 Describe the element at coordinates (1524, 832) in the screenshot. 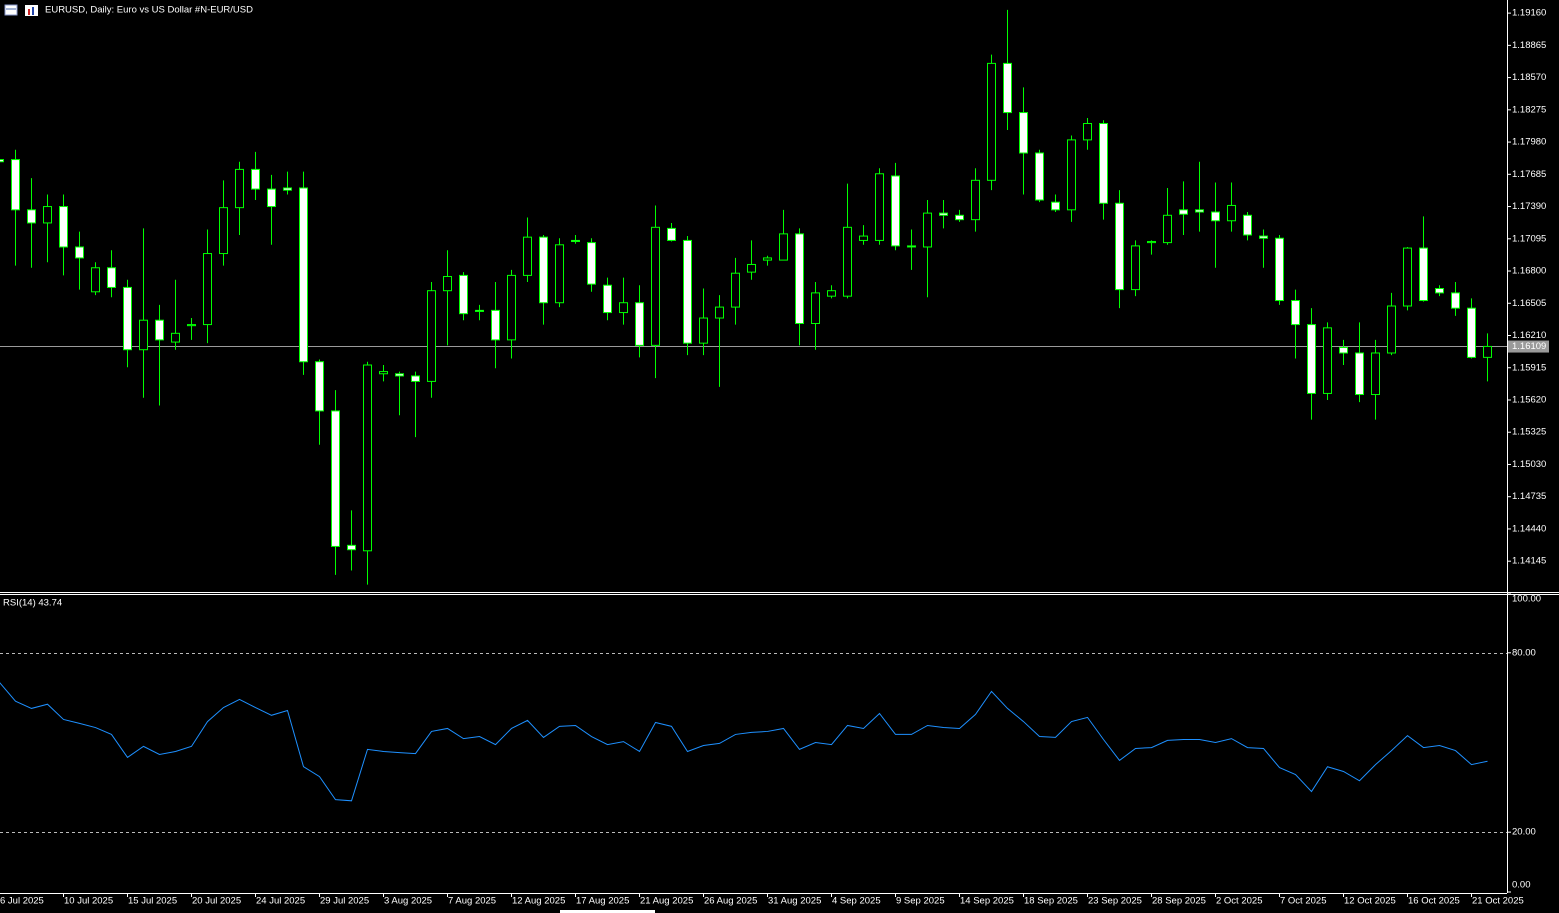

I see `y-tick-label: 20.00` at that location.